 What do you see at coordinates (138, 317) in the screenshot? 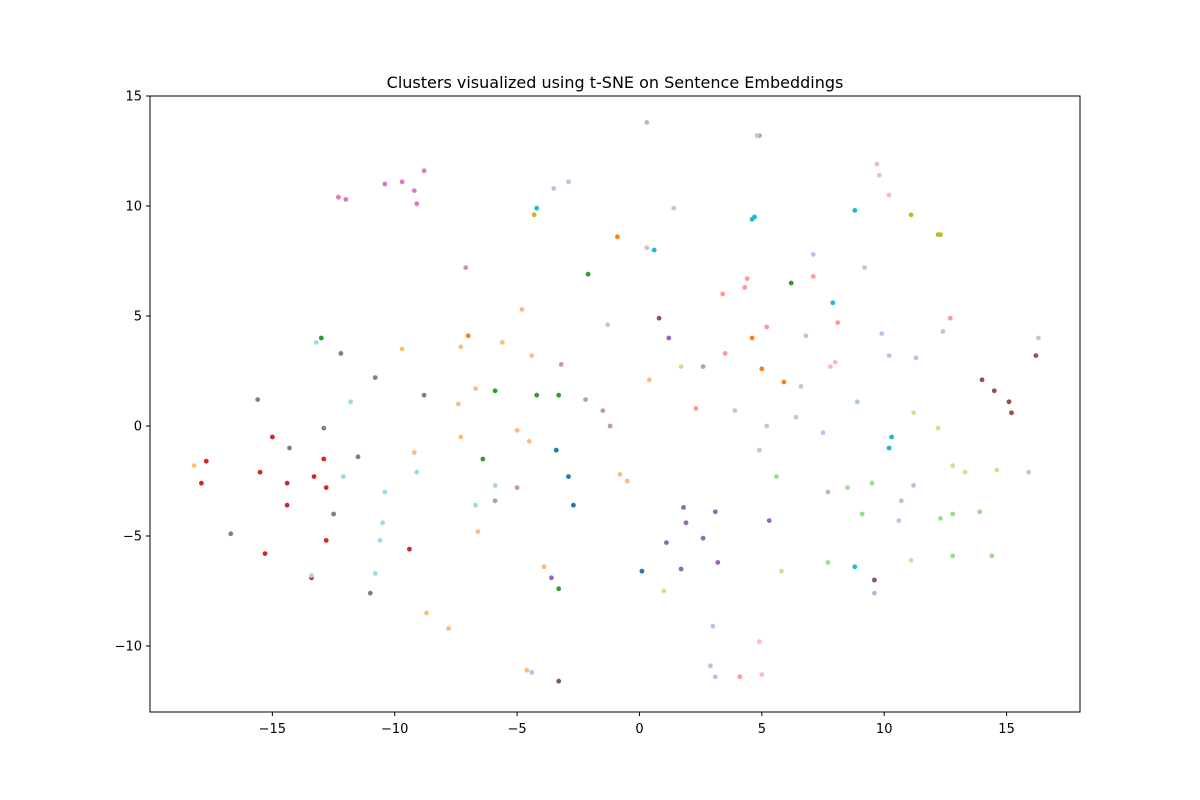
I see `y-tick-label: 5` at bounding box center [138, 317].